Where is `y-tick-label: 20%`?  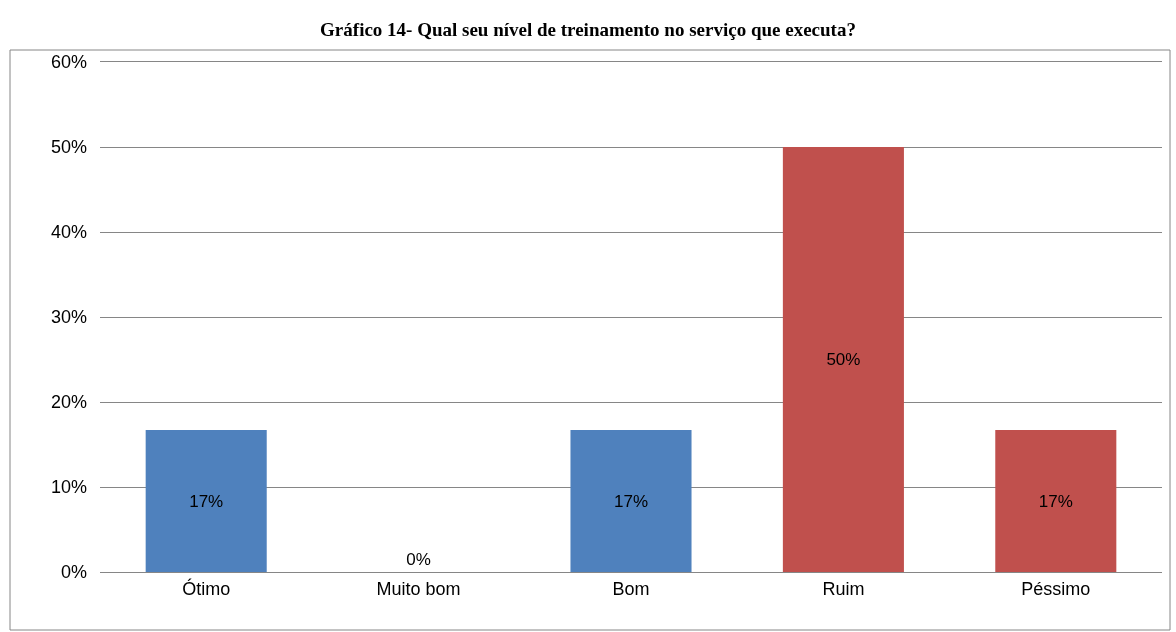 y-tick-label: 20% is located at coordinates (68, 402).